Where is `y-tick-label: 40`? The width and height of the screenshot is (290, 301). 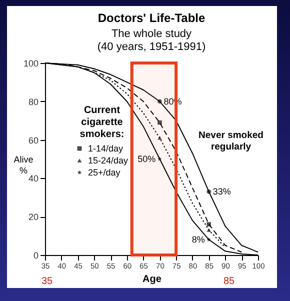
y-tick-label: 40 is located at coordinates (33, 179).